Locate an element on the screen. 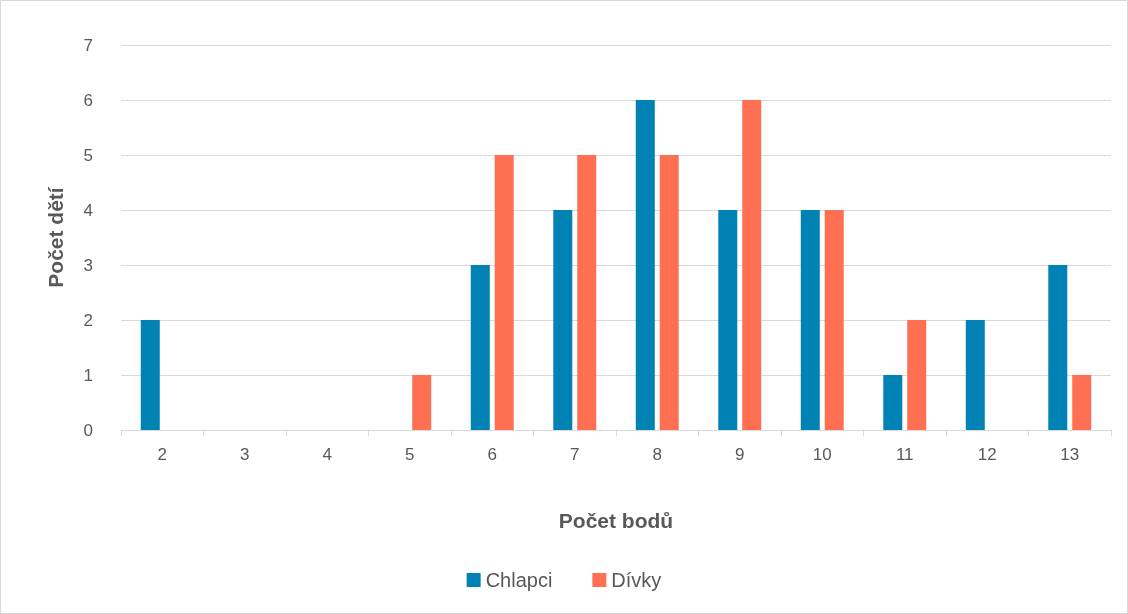  y-tick-label: 2 is located at coordinates (88, 320).